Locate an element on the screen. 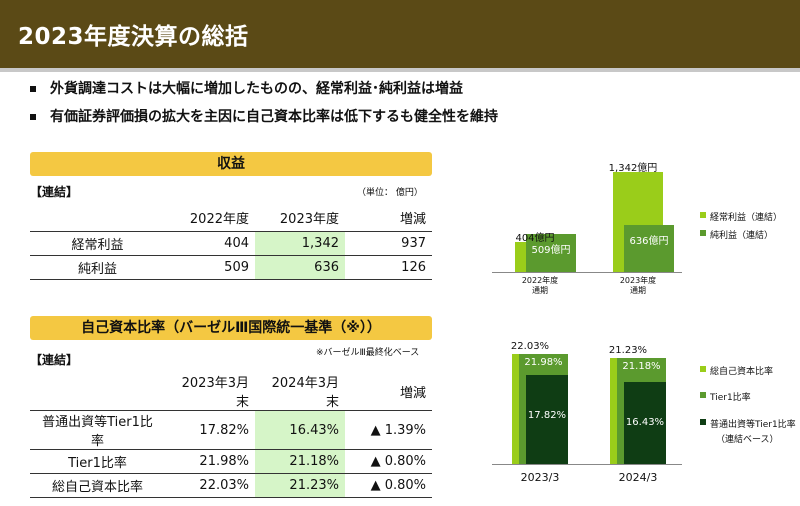  series3-data-label: 16.43% is located at coordinates (645, 422).